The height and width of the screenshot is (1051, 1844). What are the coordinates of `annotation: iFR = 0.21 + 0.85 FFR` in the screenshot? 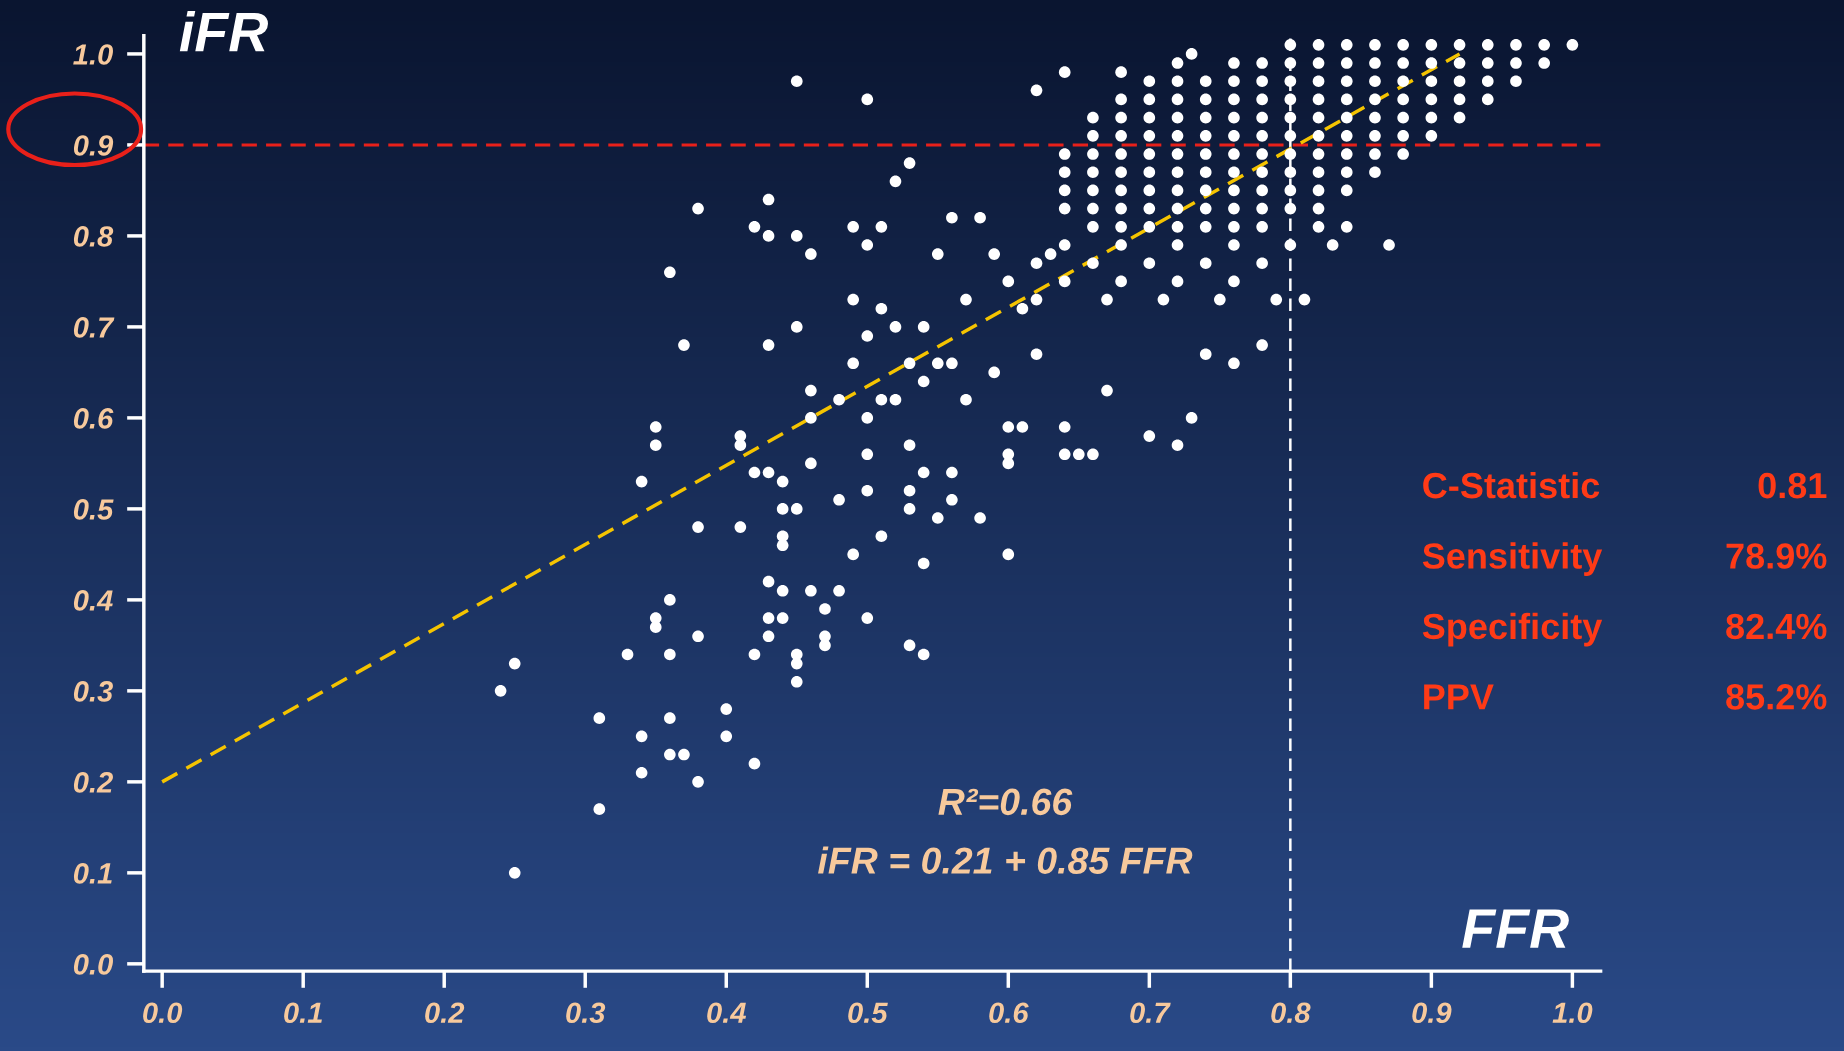 It's located at (1005, 860).